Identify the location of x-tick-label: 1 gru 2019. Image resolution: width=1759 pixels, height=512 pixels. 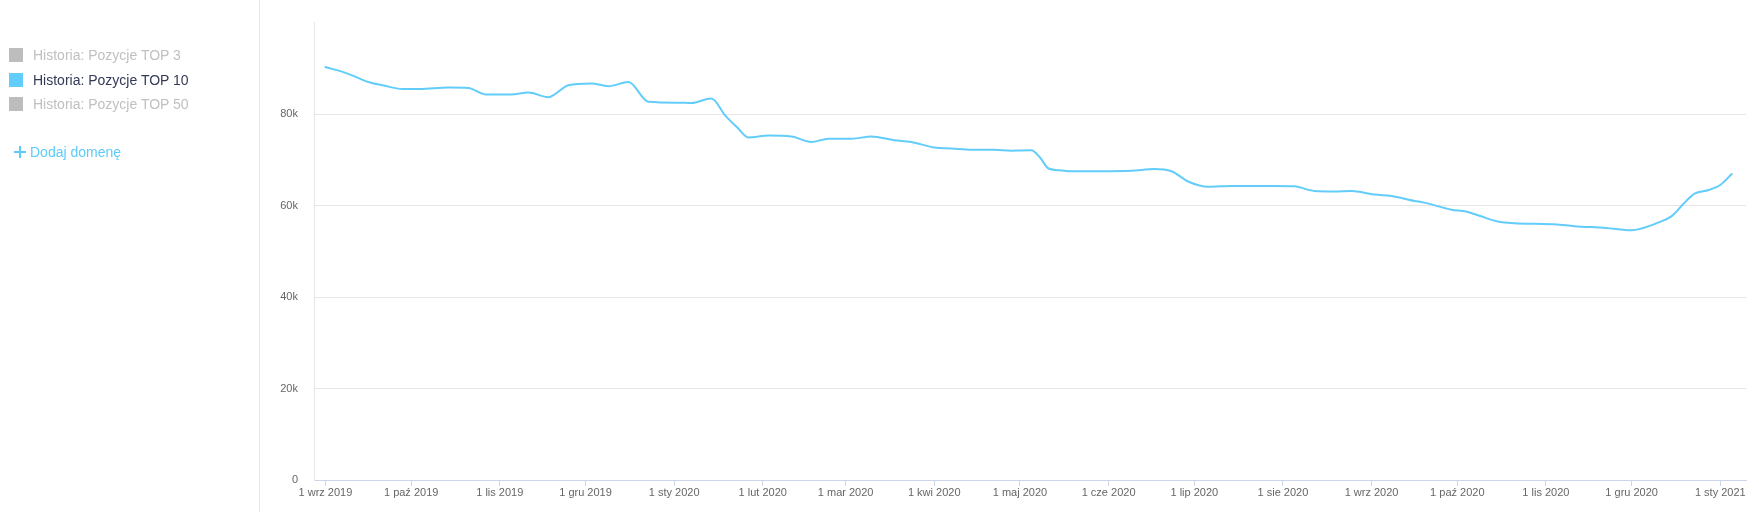
(585, 491).